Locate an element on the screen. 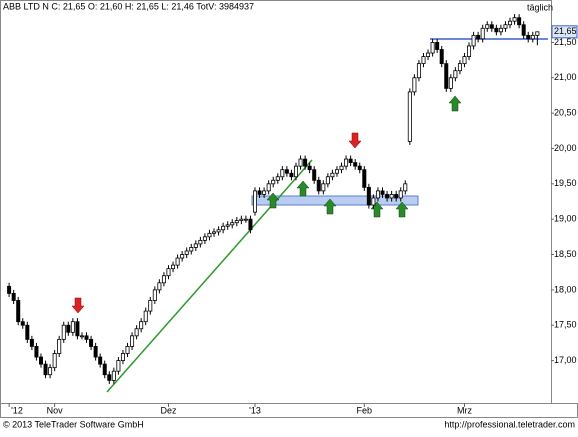  down-arrow is located at coordinates (78, 305).